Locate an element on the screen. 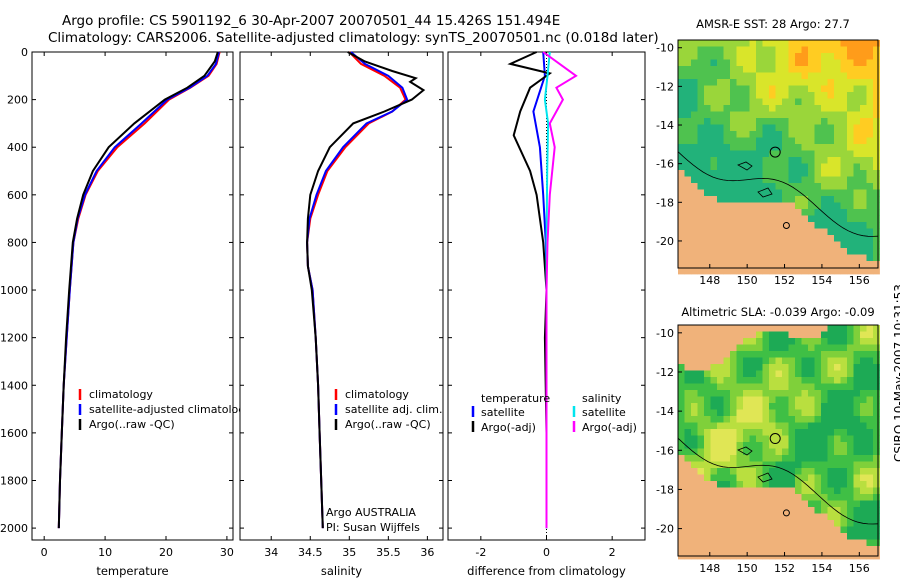 The height and width of the screenshot is (580, 900). map-y-tick-label: -20 is located at coordinates (665, 241).